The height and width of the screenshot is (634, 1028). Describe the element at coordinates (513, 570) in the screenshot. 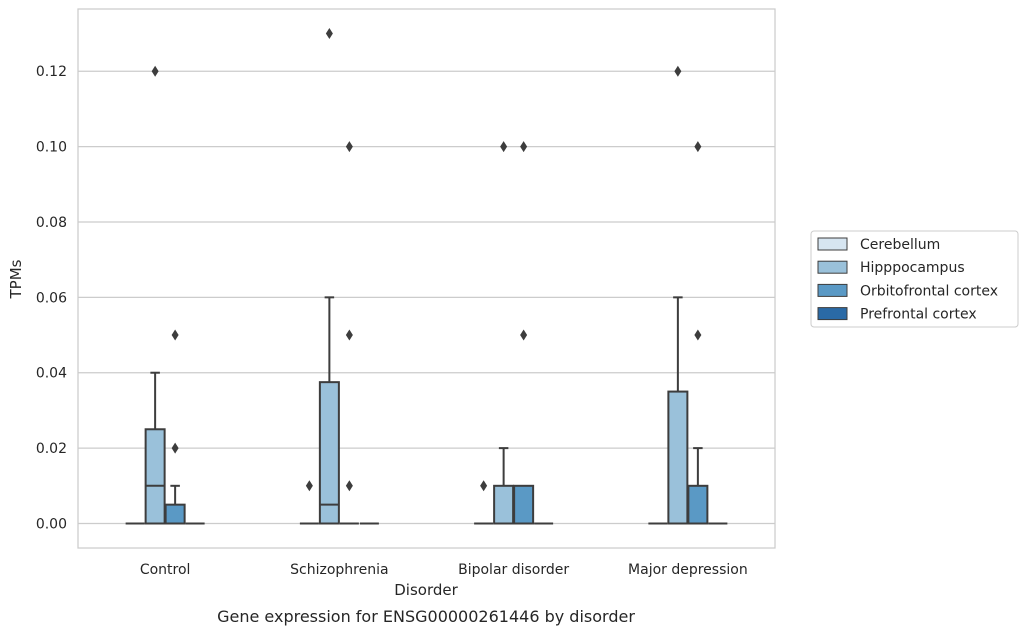

I see `x-tick-label: Bipolar disorder` at that location.